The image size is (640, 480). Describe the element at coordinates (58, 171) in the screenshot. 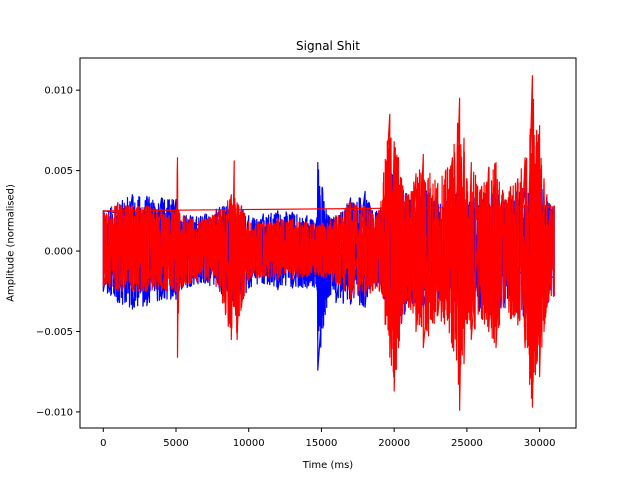

I see `y-tick-label: 0.005` at that location.